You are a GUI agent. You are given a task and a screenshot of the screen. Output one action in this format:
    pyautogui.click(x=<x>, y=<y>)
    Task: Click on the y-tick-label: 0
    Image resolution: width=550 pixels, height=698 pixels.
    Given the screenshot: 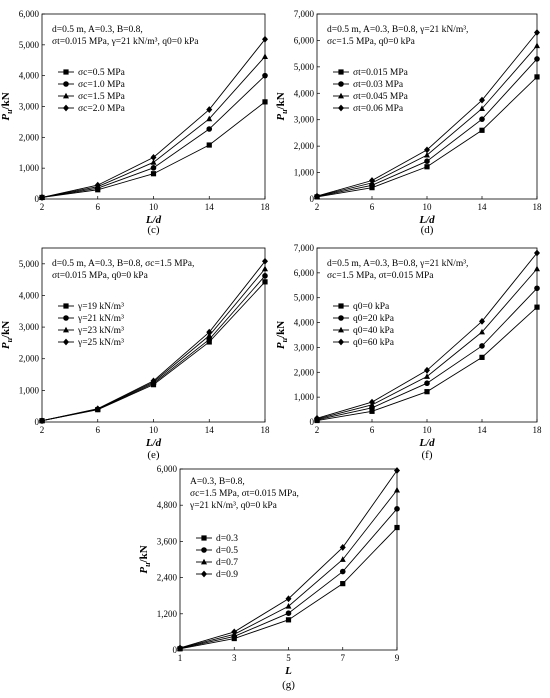 What is the action you would take?
    pyautogui.click(x=175, y=650)
    